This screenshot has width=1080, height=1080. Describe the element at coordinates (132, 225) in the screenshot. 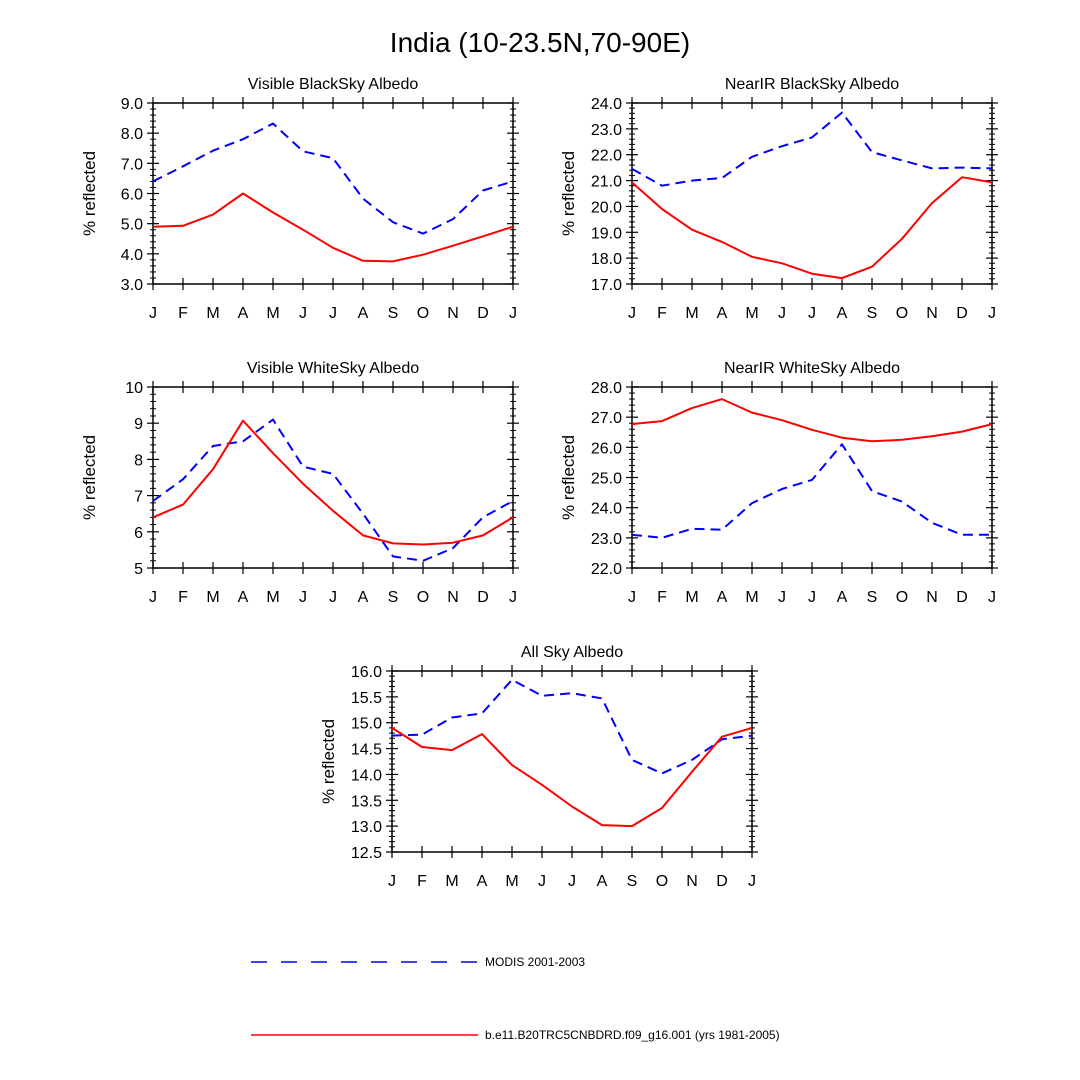

I see `y-tick-label: 5.0` at that location.